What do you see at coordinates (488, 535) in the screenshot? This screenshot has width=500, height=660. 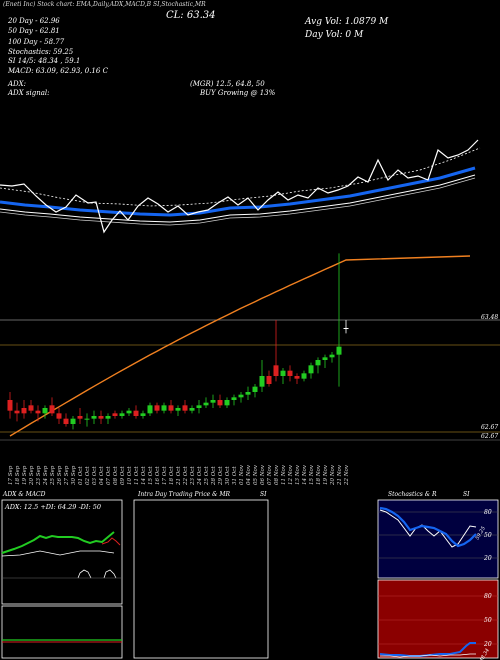 I see `stoch-tick-50: 50` at bounding box center [488, 535].